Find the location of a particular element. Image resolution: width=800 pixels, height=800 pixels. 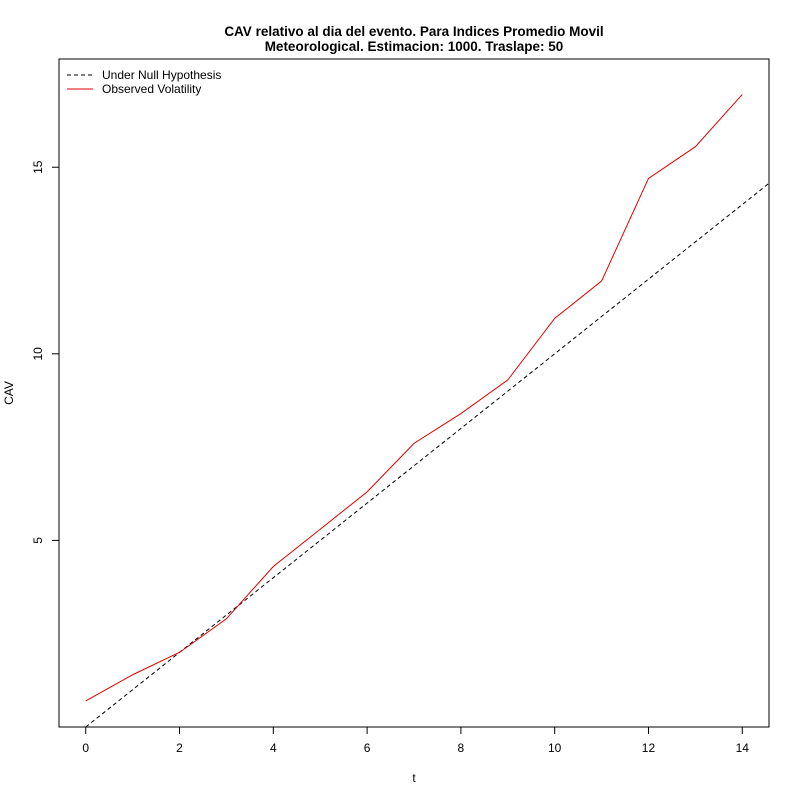

legend-label-null: Under Null Hypothesis is located at coordinates (161, 75).